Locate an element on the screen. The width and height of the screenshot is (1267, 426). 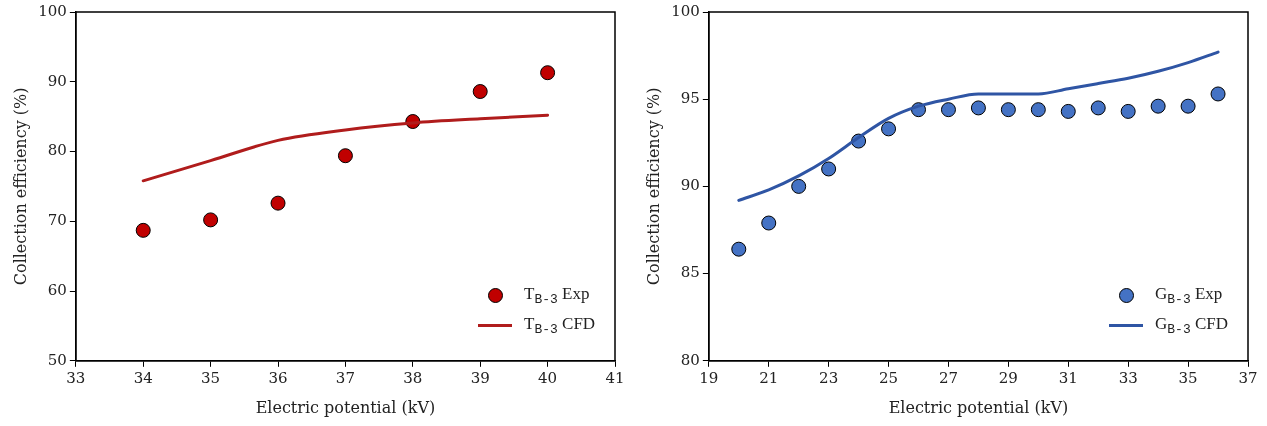
x-tick-label: 41 is located at coordinates (615, 377).